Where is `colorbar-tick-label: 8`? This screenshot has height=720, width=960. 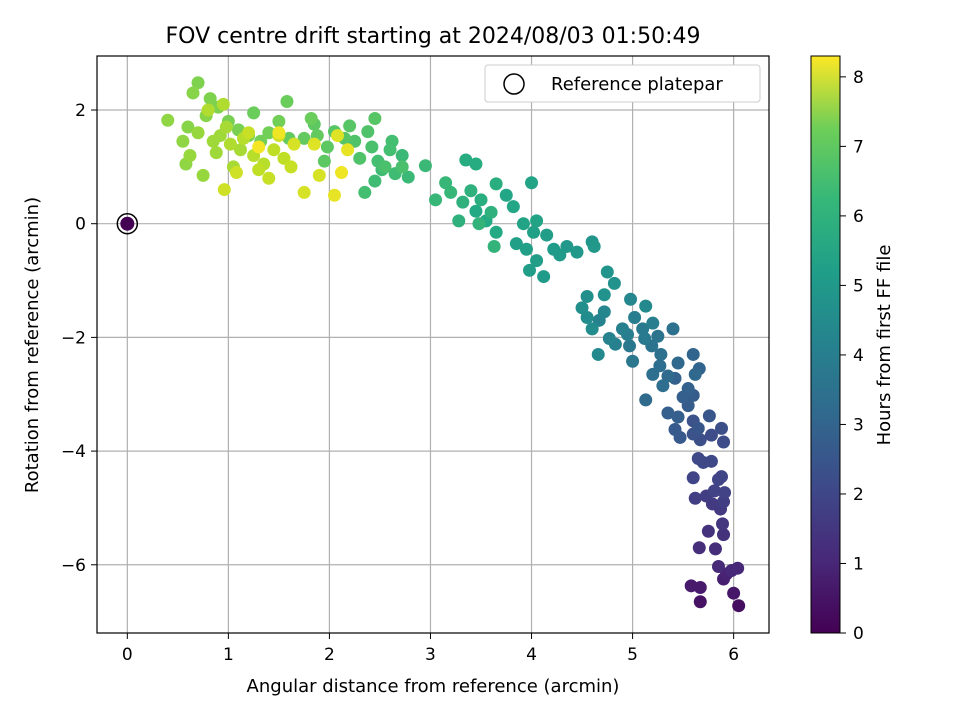 colorbar-tick-label: 8 is located at coordinates (858, 78).